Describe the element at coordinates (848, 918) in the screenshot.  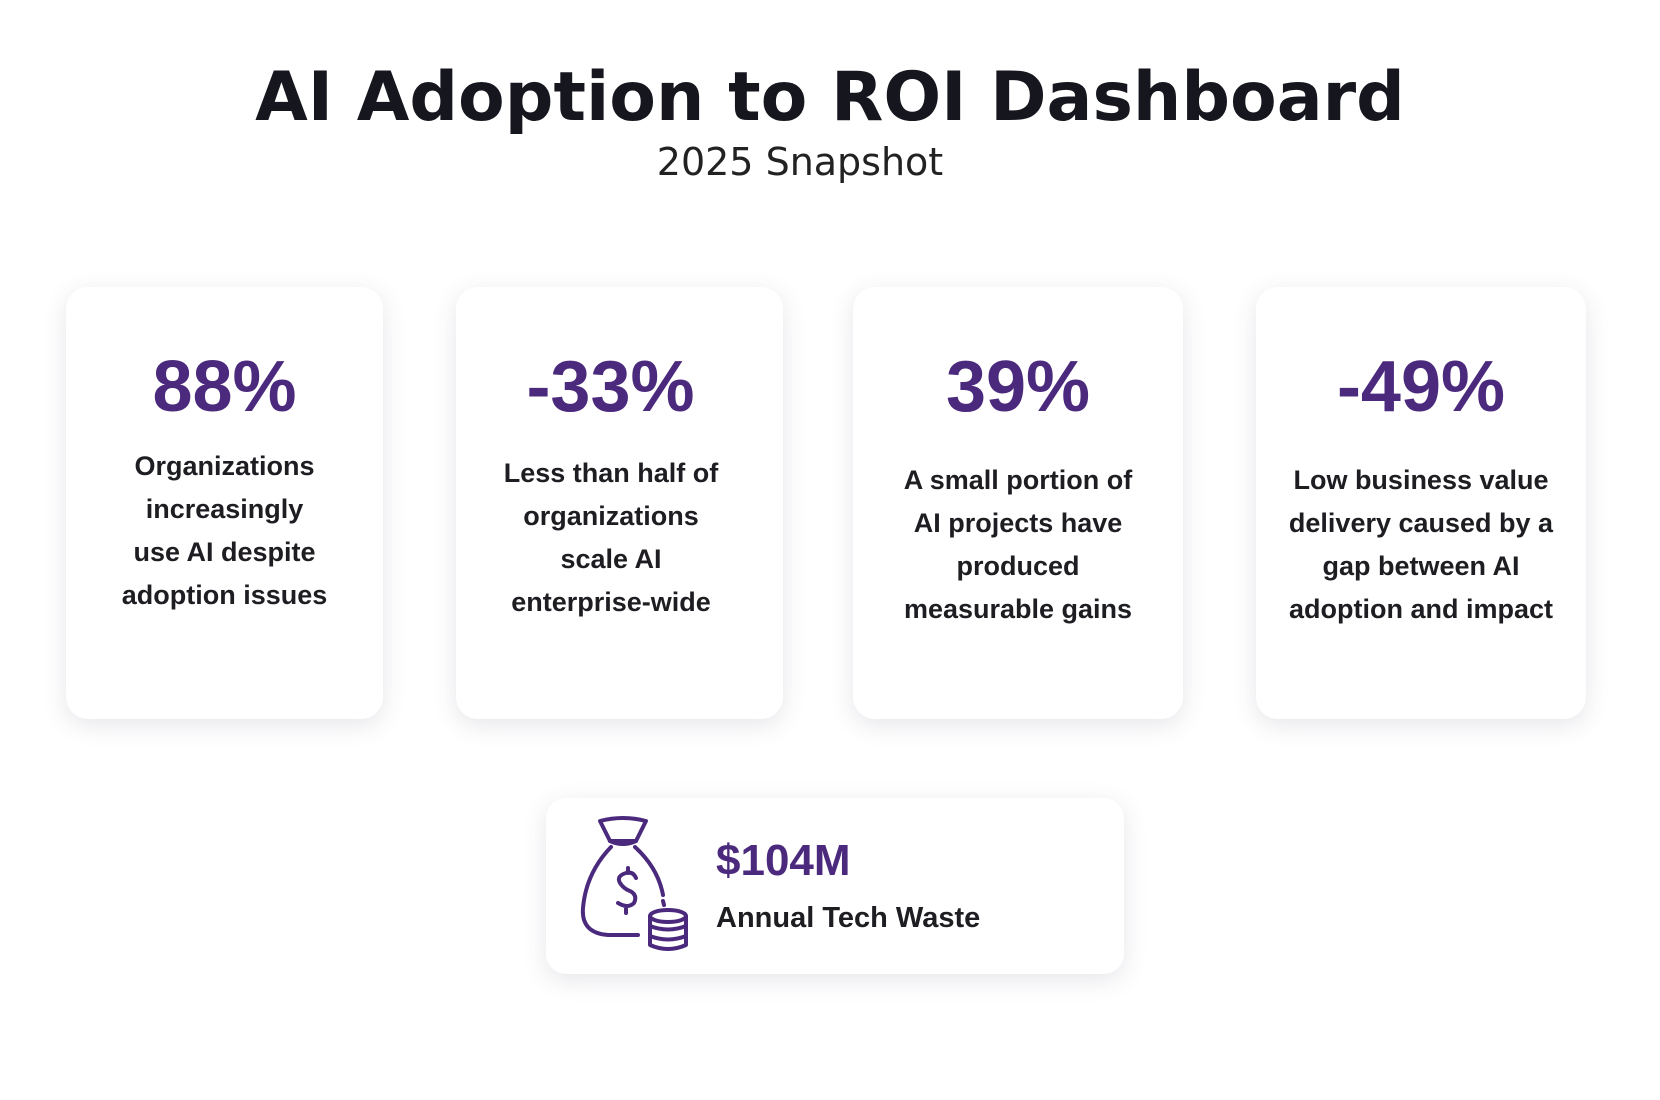
I see `tech-waste-label: Annual Tech Waste` at that location.